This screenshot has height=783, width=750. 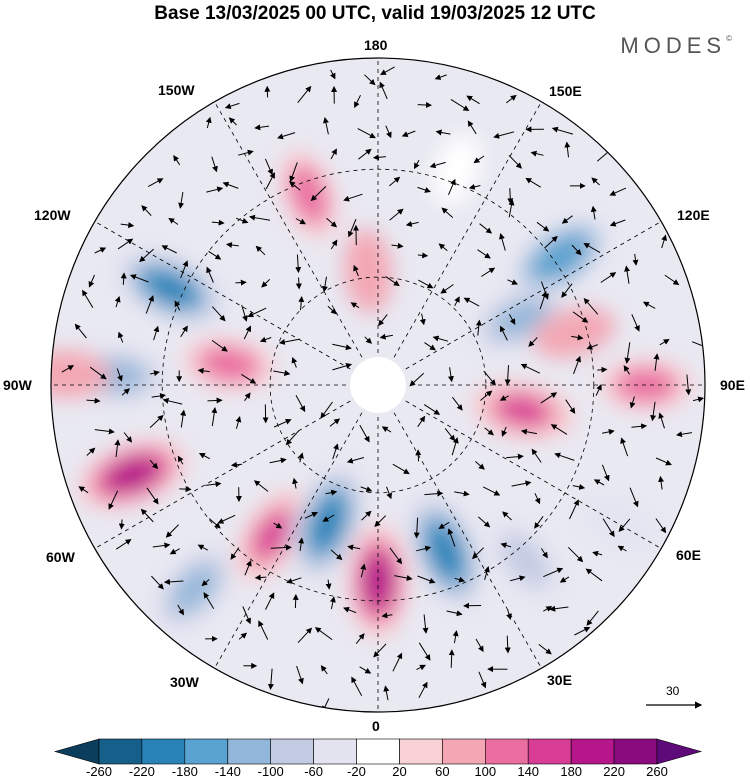 I want to click on label-150w: 150W, so click(x=176, y=90).